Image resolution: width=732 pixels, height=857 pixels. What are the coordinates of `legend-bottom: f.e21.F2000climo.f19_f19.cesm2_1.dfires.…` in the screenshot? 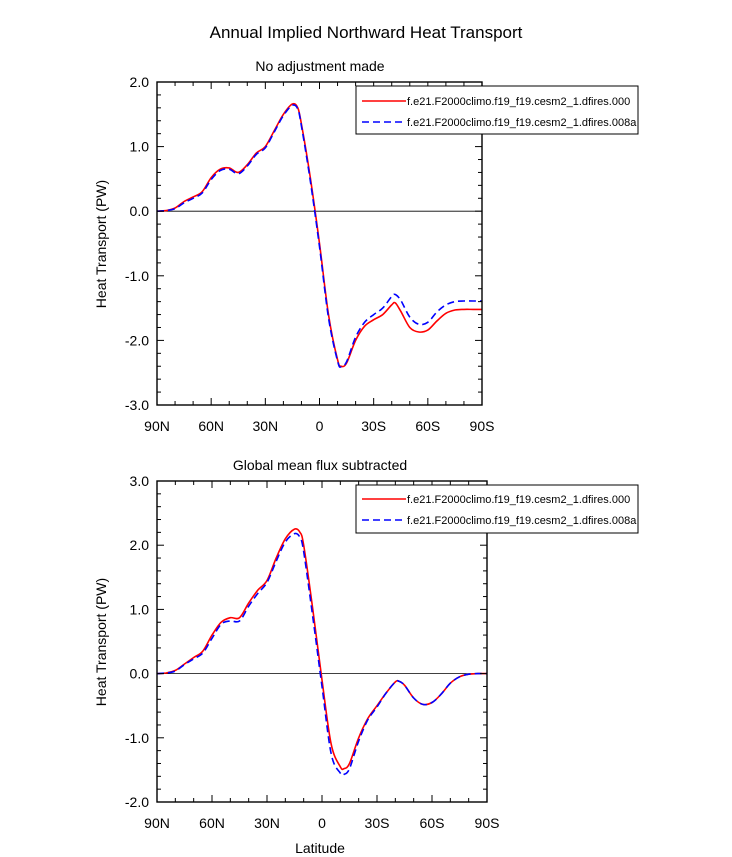 It's located at (497, 509).